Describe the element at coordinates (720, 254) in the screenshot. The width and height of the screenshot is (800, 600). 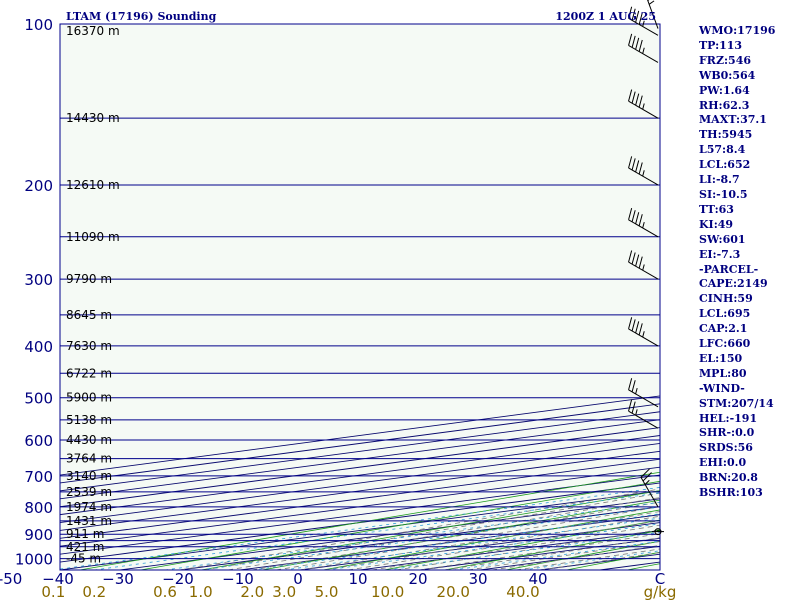
I see `index-item: EI:-7.3` at that location.